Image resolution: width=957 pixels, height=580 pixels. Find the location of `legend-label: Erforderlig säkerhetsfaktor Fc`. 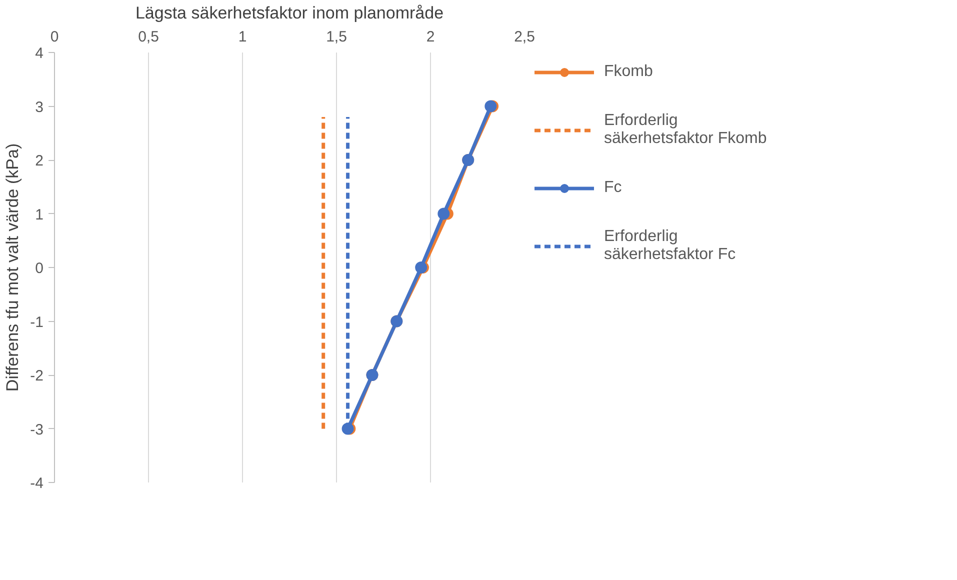

legend-label: Erforderlig säkerhetsfaktor Fc is located at coordinates (670, 246).